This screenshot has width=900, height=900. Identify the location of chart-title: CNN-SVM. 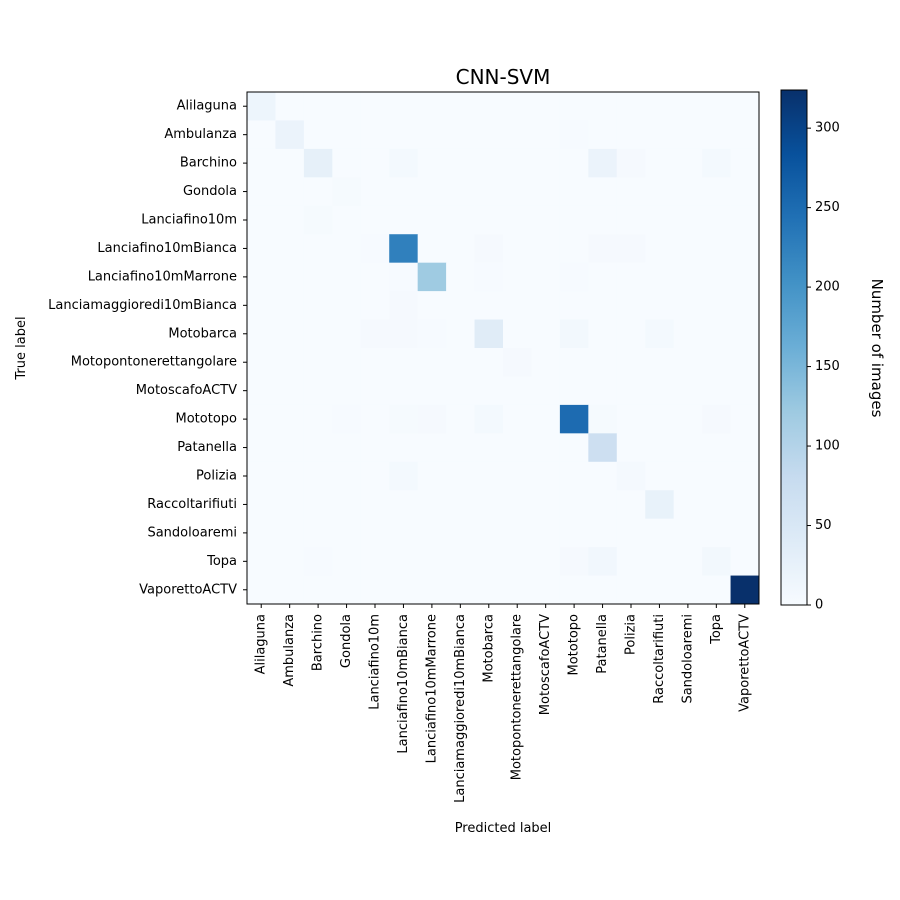
(503, 77).